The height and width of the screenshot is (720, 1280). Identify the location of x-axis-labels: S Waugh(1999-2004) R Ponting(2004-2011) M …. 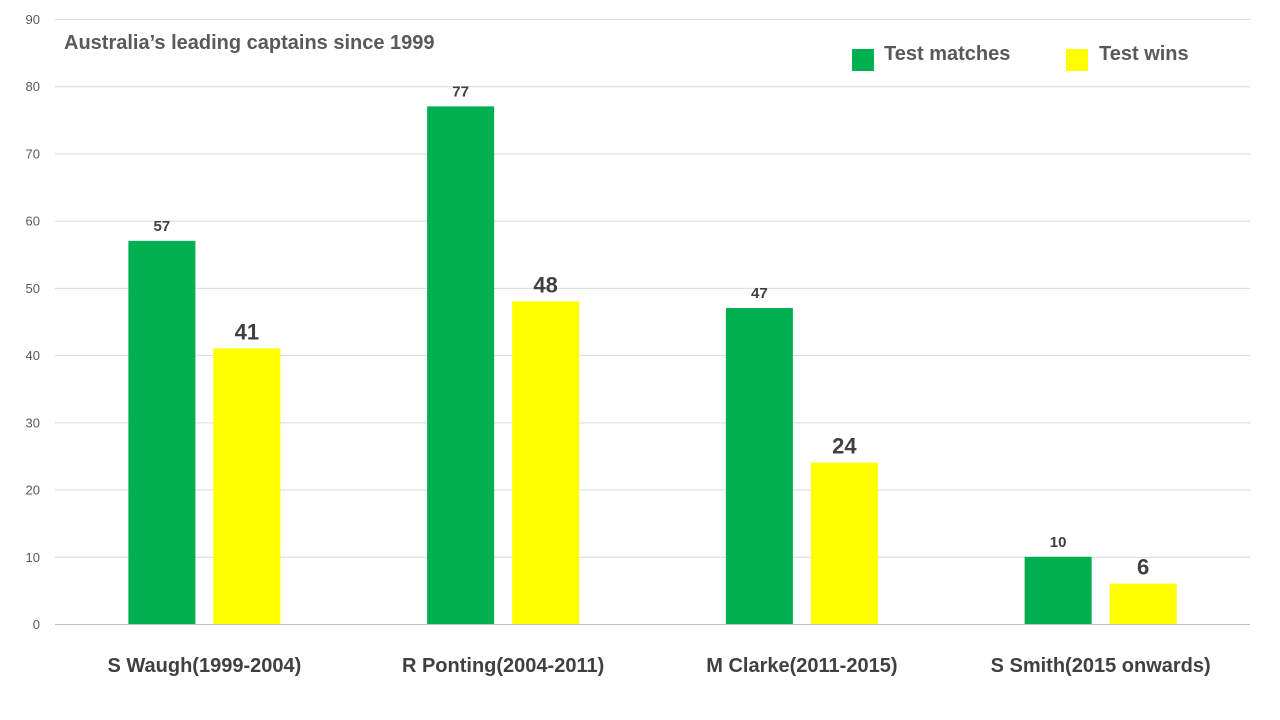
(658, 666).